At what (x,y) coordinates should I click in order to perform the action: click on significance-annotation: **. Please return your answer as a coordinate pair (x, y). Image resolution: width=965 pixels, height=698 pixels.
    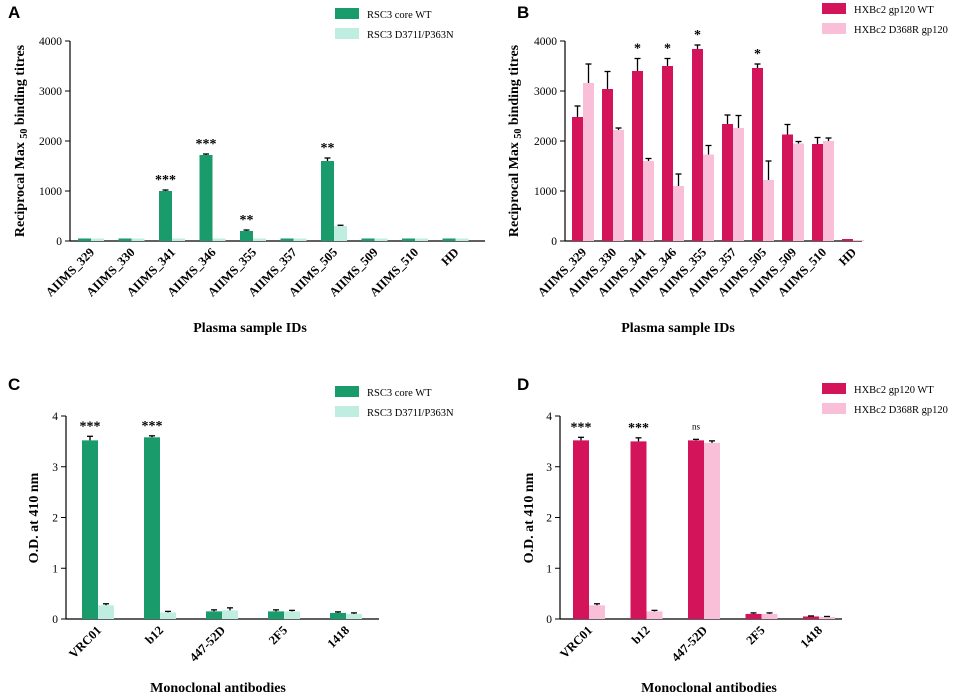
    Looking at the image, I should click on (247, 220).